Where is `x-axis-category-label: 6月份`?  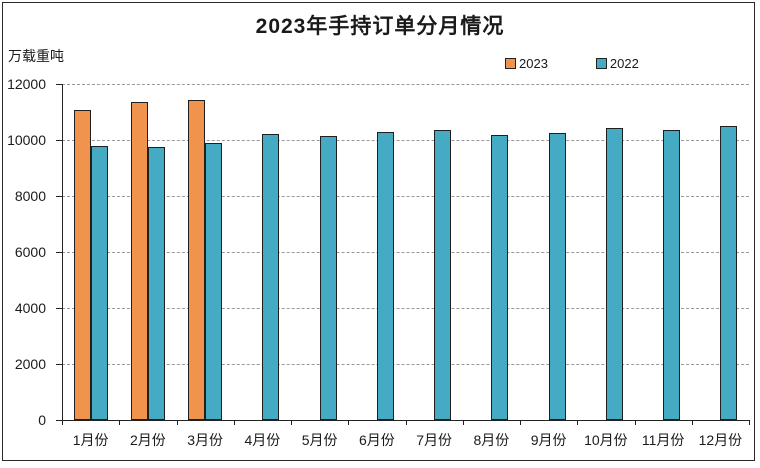 x-axis-category-label: 6月份 is located at coordinates (376, 440).